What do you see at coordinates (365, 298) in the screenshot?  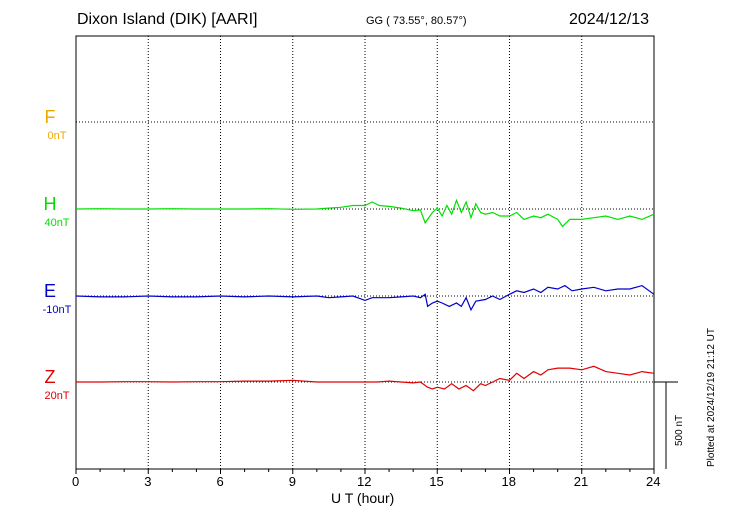 I see `trace-E` at bounding box center [365, 298].